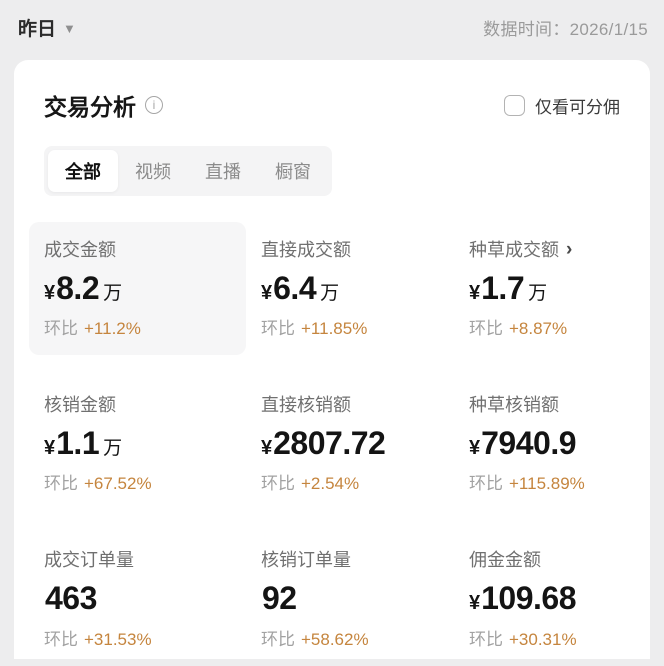  What do you see at coordinates (330, 484) in the screenshot?
I see `delta-value: +2.54%` at bounding box center [330, 484].